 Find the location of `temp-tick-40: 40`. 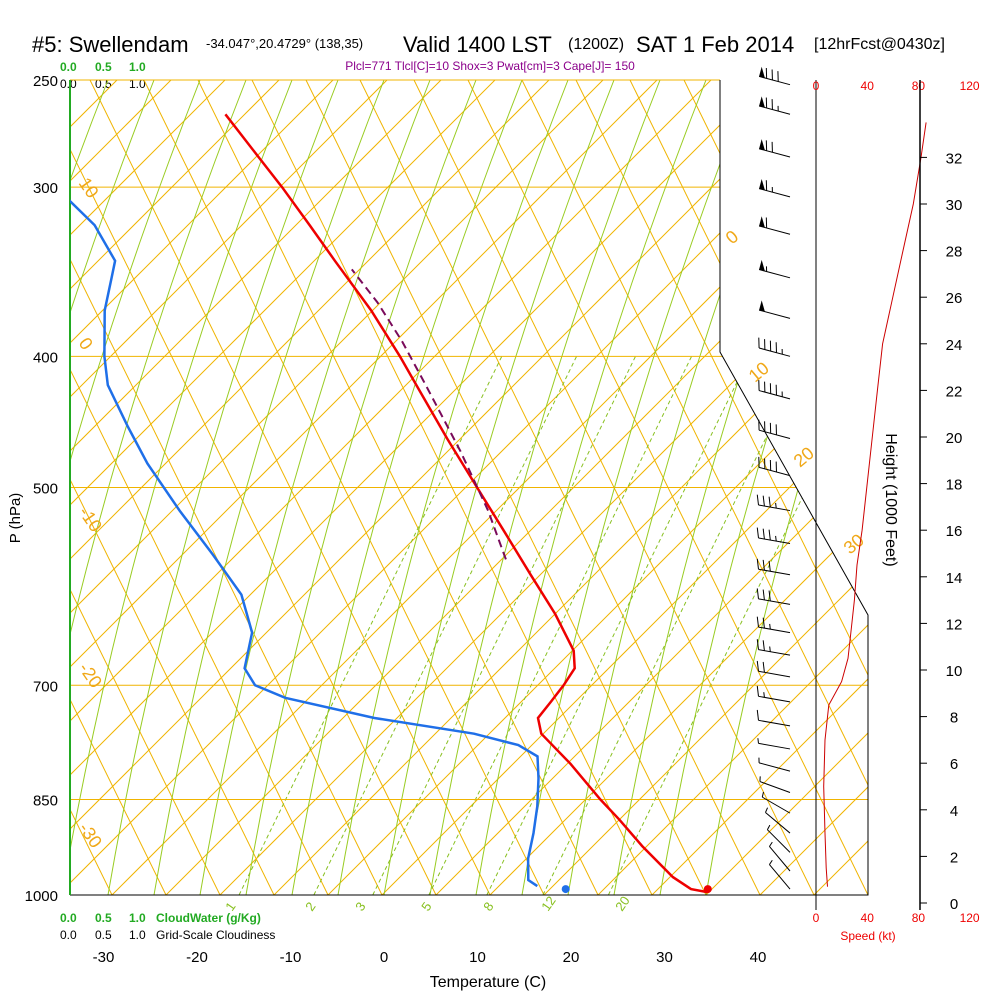

temp-tick-40: 40 is located at coordinates (758, 957).